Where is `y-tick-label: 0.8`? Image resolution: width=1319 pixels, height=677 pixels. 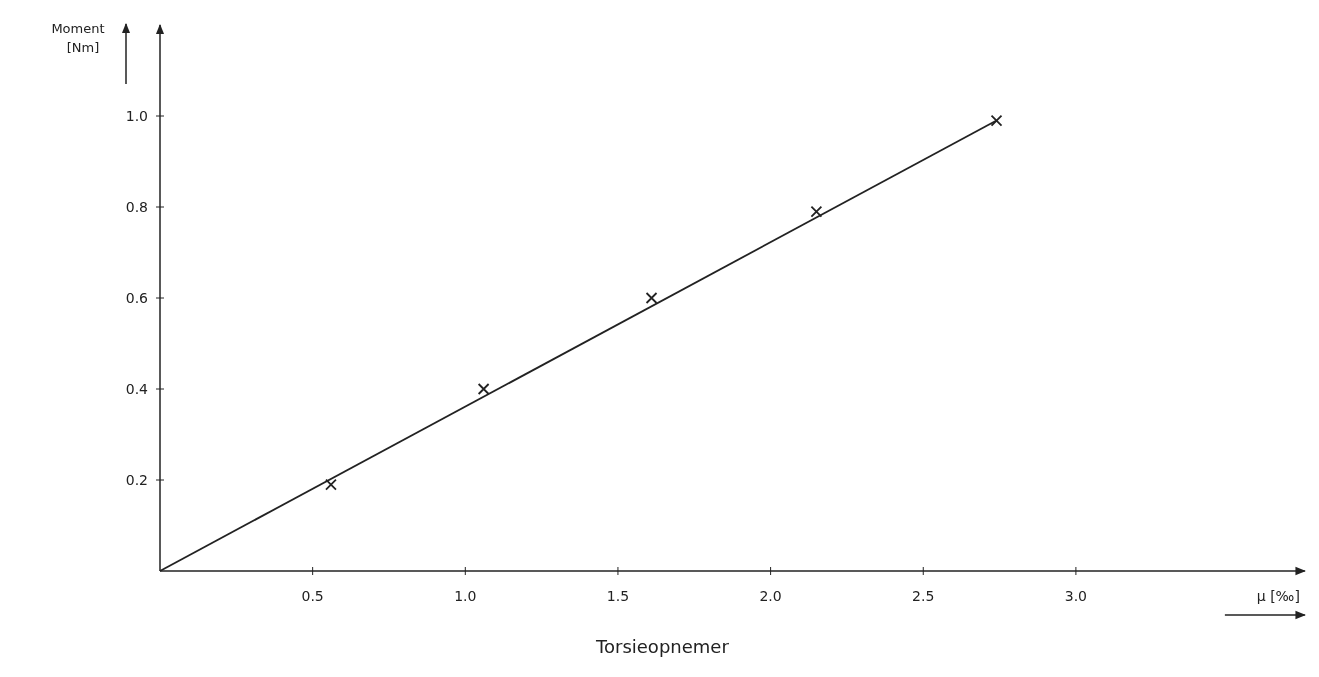
y-tick-label: 0.8 is located at coordinates (136, 207).